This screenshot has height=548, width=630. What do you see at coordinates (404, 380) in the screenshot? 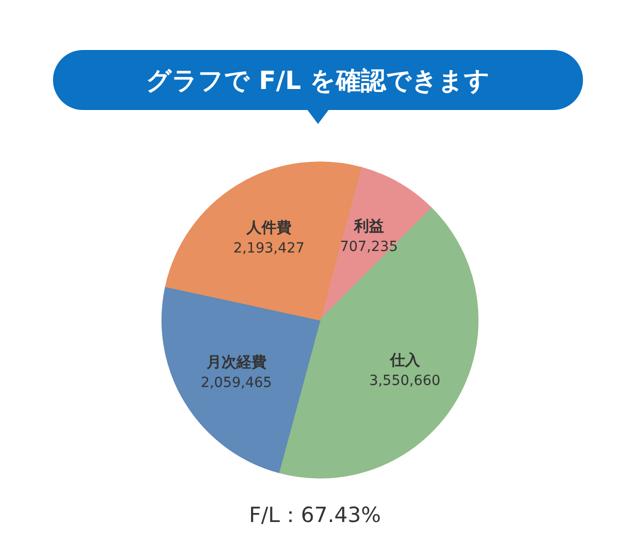
I see `data-label: 3,550,660` at bounding box center [404, 380].